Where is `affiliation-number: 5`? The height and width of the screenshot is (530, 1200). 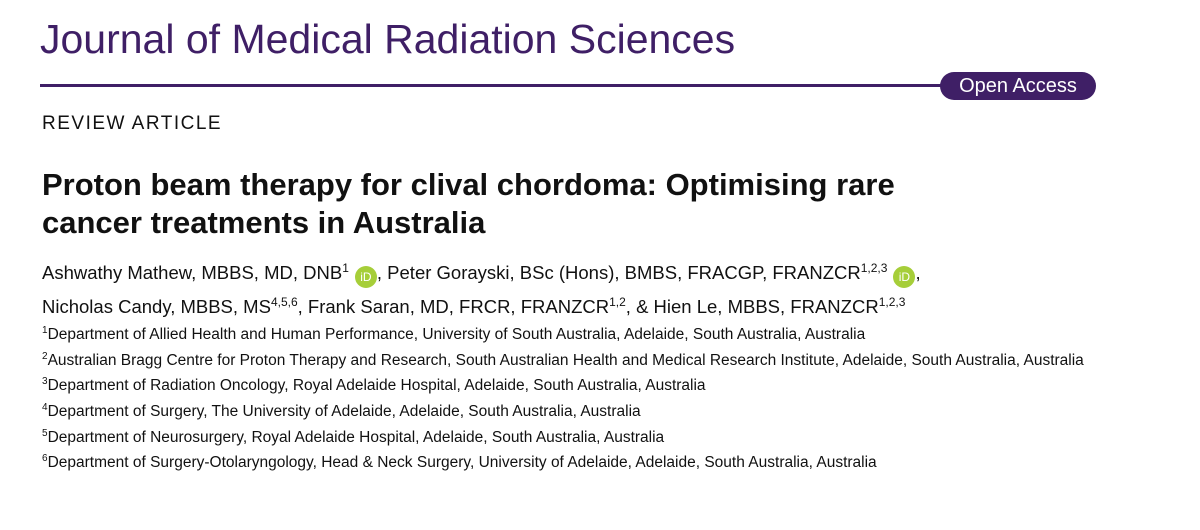 affiliation-number: 5 is located at coordinates (45, 433).